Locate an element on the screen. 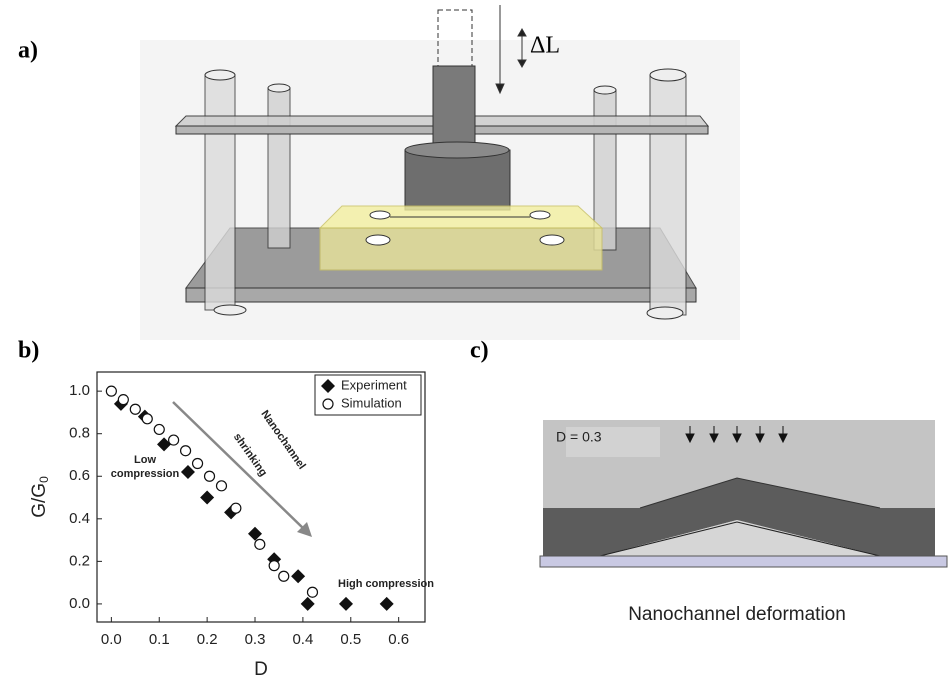 The width and height of the screenshot is (949, 689). y-axis-label-main: G/G is located at coordinates (39, 500).